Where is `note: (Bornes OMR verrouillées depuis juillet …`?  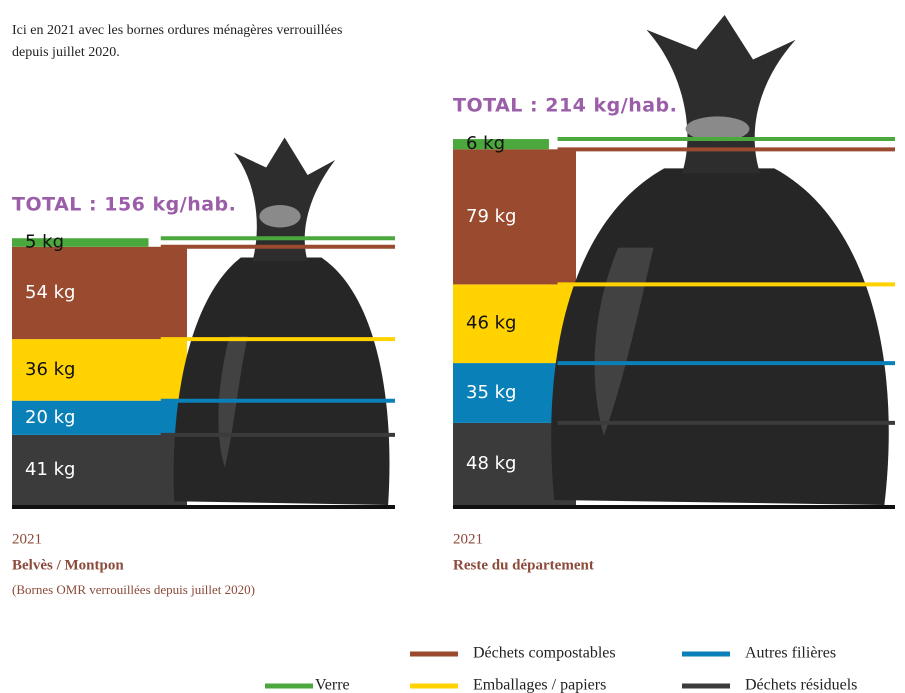 note: (Bornes OMR verrouillées depuis juillet … is located at coordinates (133, 589).